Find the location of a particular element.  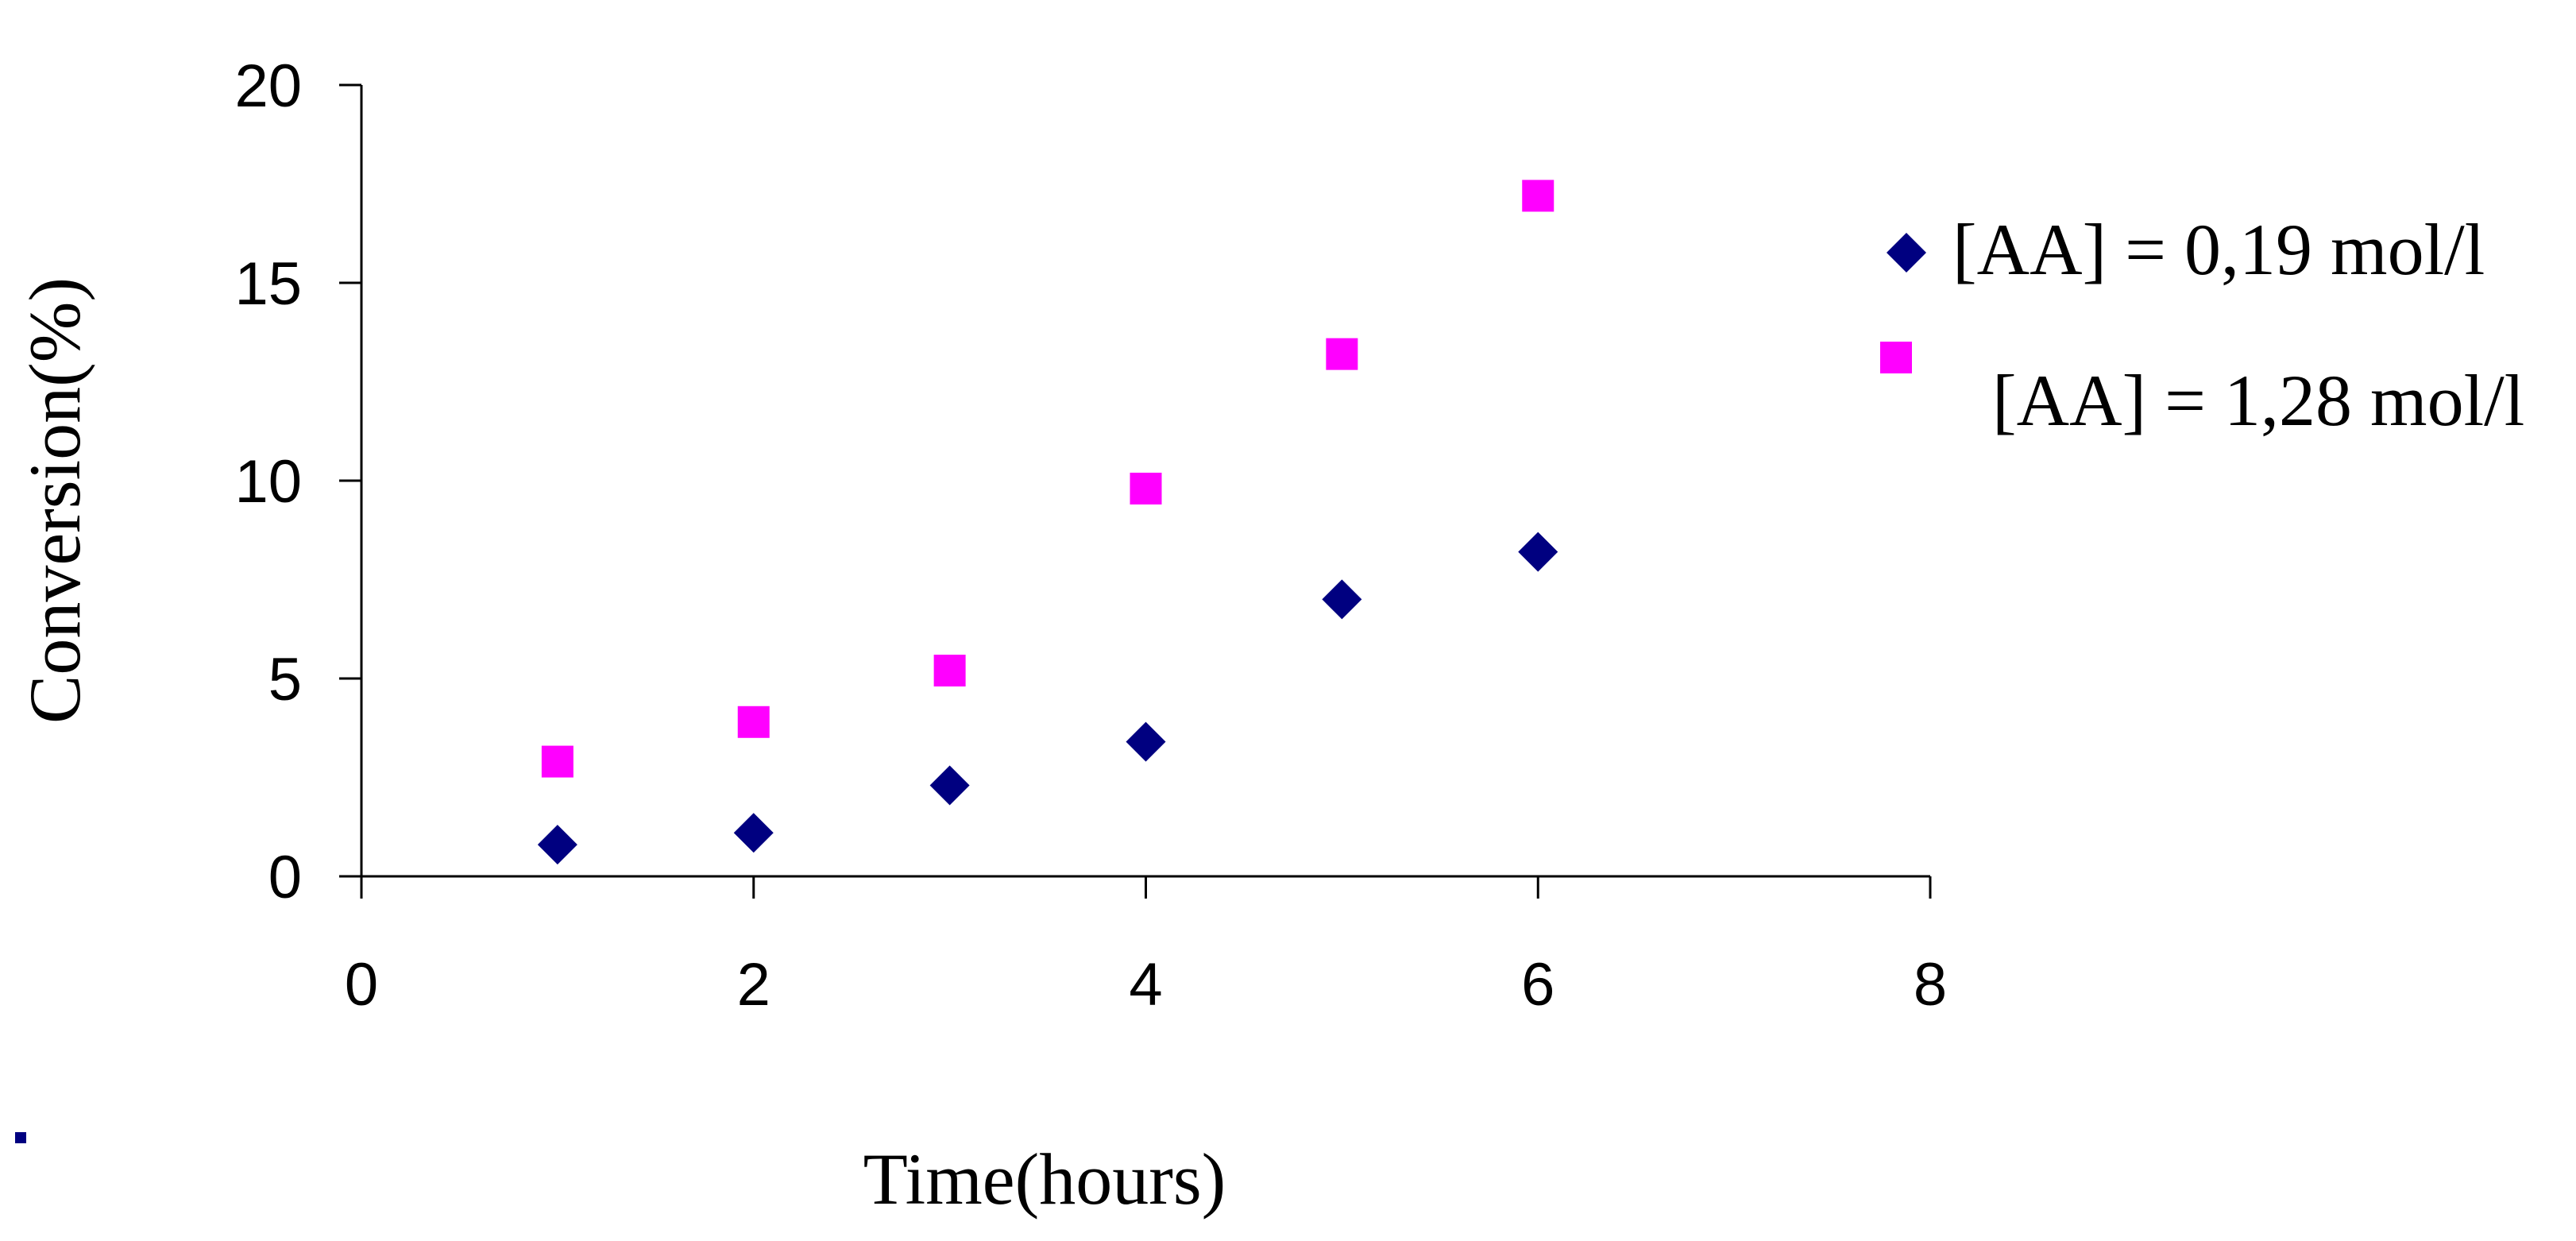

x-axis-title: Time(hours) is located at coordinates (1044, 1179).